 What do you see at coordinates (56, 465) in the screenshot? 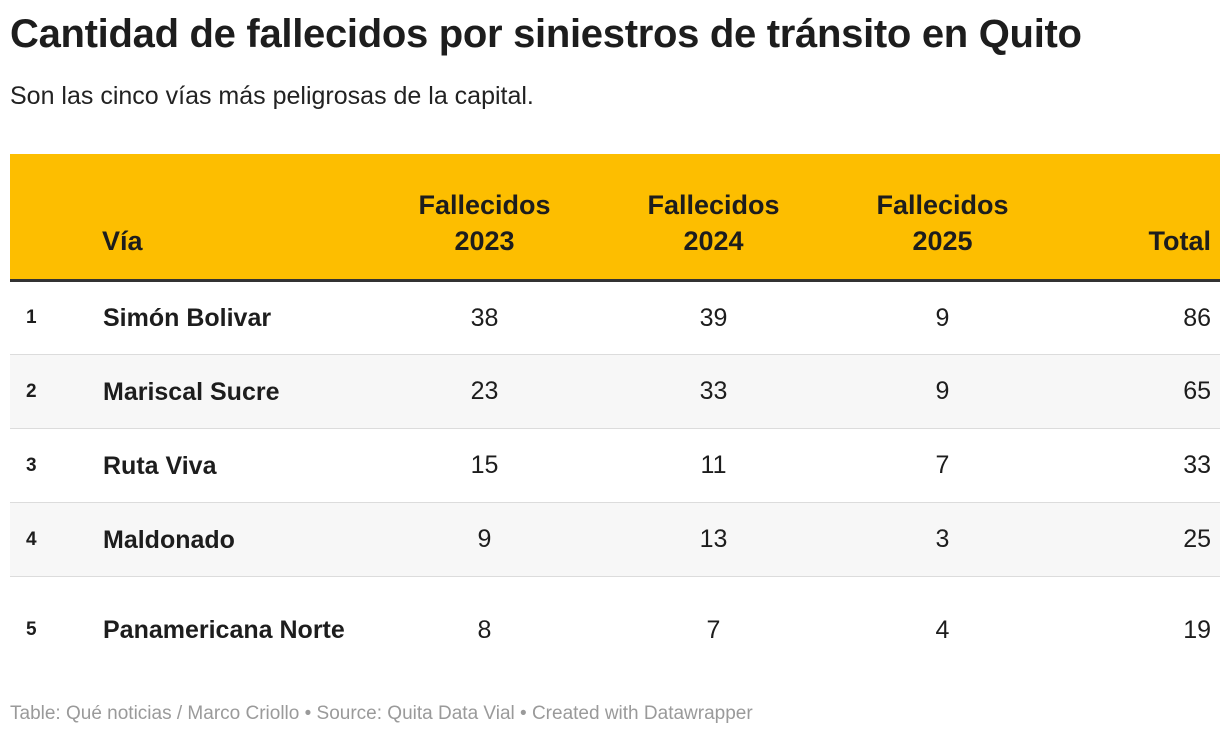
I see `row-rank: 3` at bounding box center [56, 465].